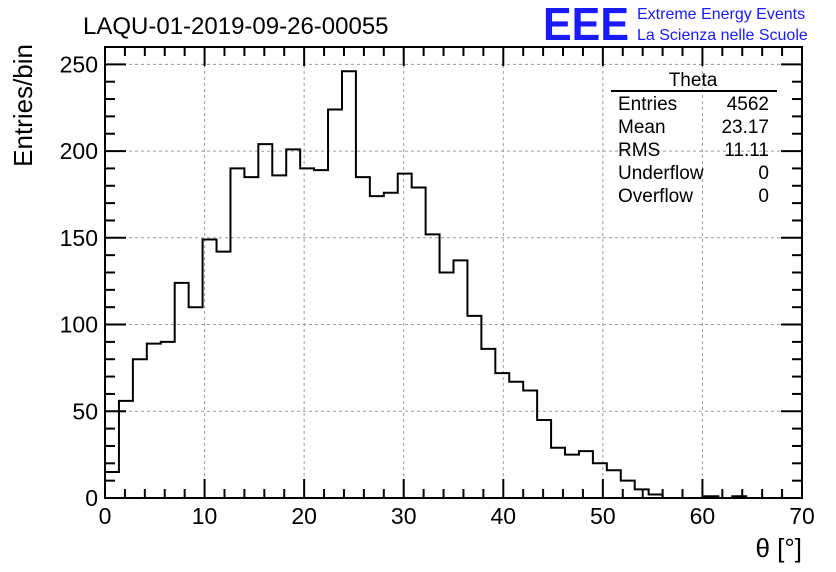  Describe the element at coordinates (603, 516) in the screenshot. I see `x-tick-label: 50` at that location.